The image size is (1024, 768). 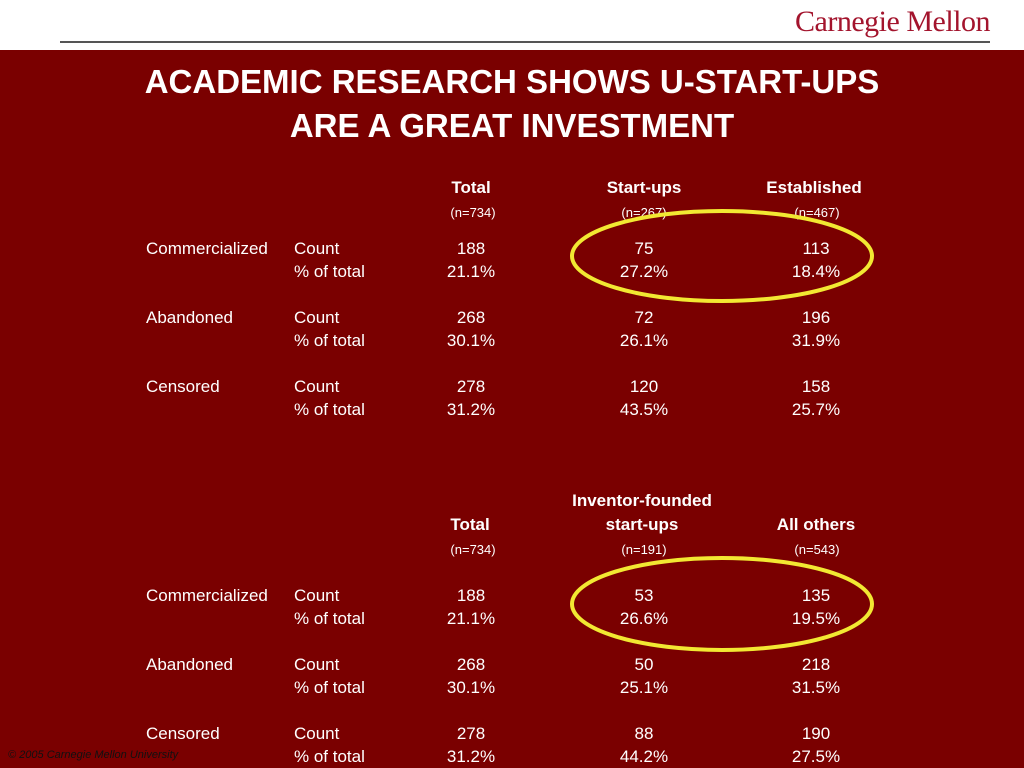 What do you see at coordinates (644, 248) in the screenshot?
I see `cell-value: 75` at bounding box center [644, 248].